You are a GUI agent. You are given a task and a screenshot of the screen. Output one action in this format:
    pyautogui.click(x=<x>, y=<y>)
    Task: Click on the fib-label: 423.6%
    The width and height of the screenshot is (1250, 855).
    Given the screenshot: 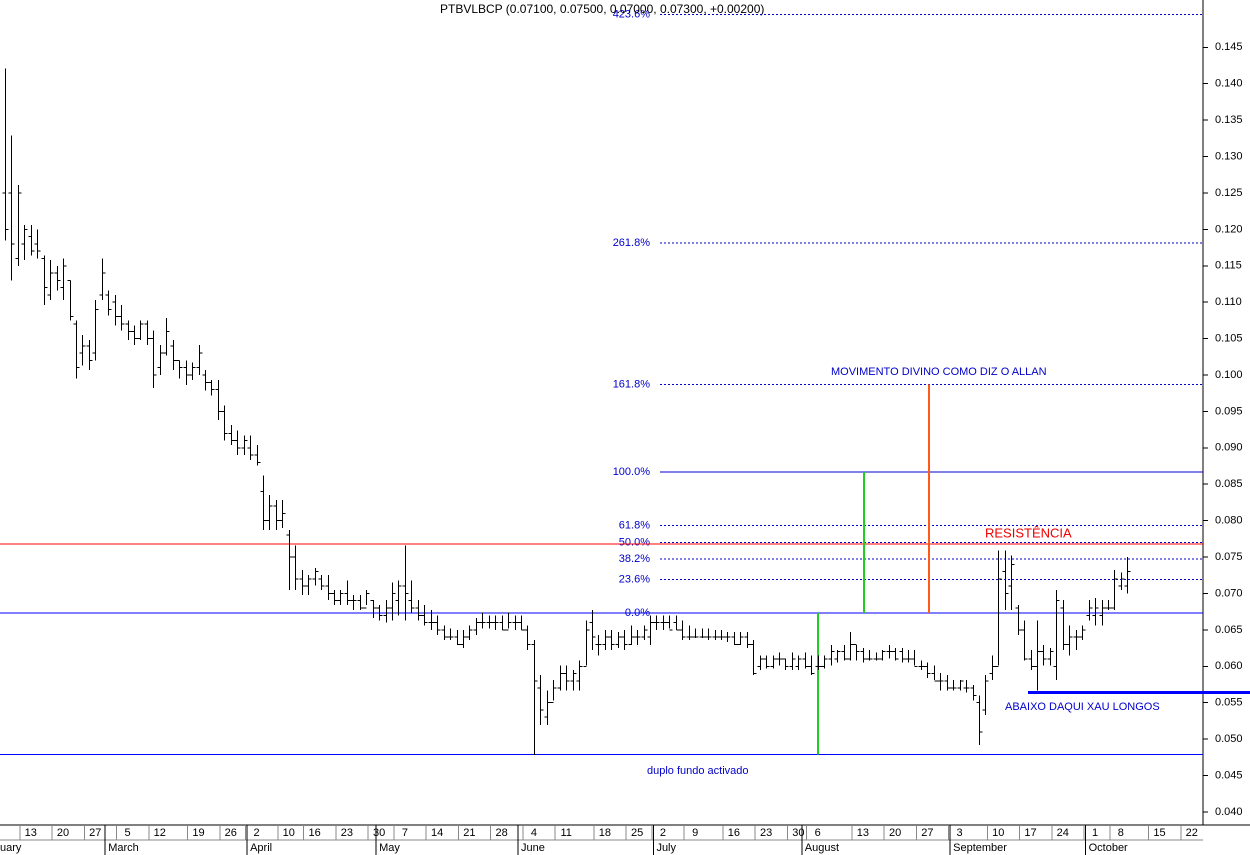 What is the action you would take?
    pyautogui.click(x=632, y=14)
    